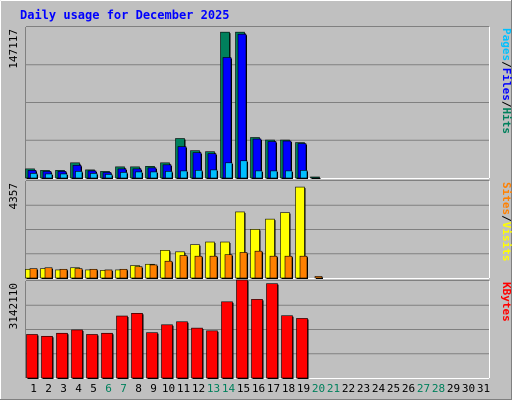 The width and height of the screenshot is (512, 405). I want to click on day-label-9: 9, so click(153, 388).